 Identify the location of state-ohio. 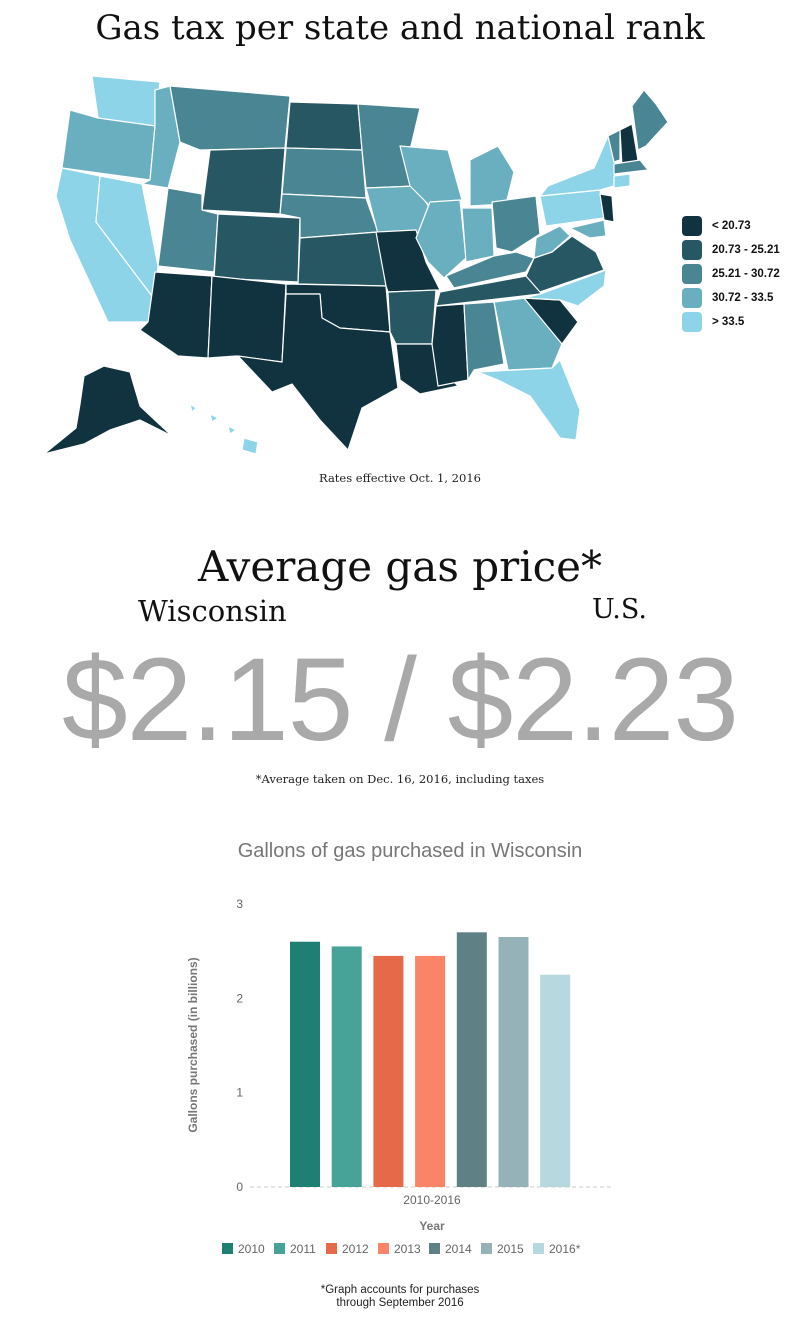
(516, 224).